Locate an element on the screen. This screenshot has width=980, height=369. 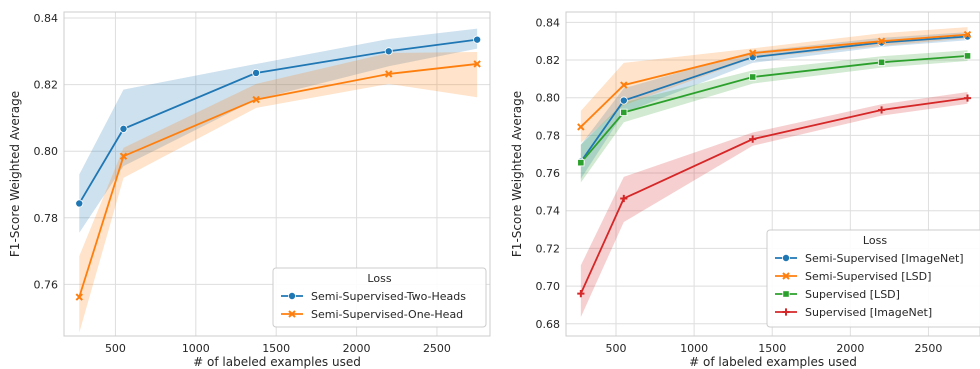
legend-label: Semi-Supervised [ImageNet] is located at coordinates (884, 258).